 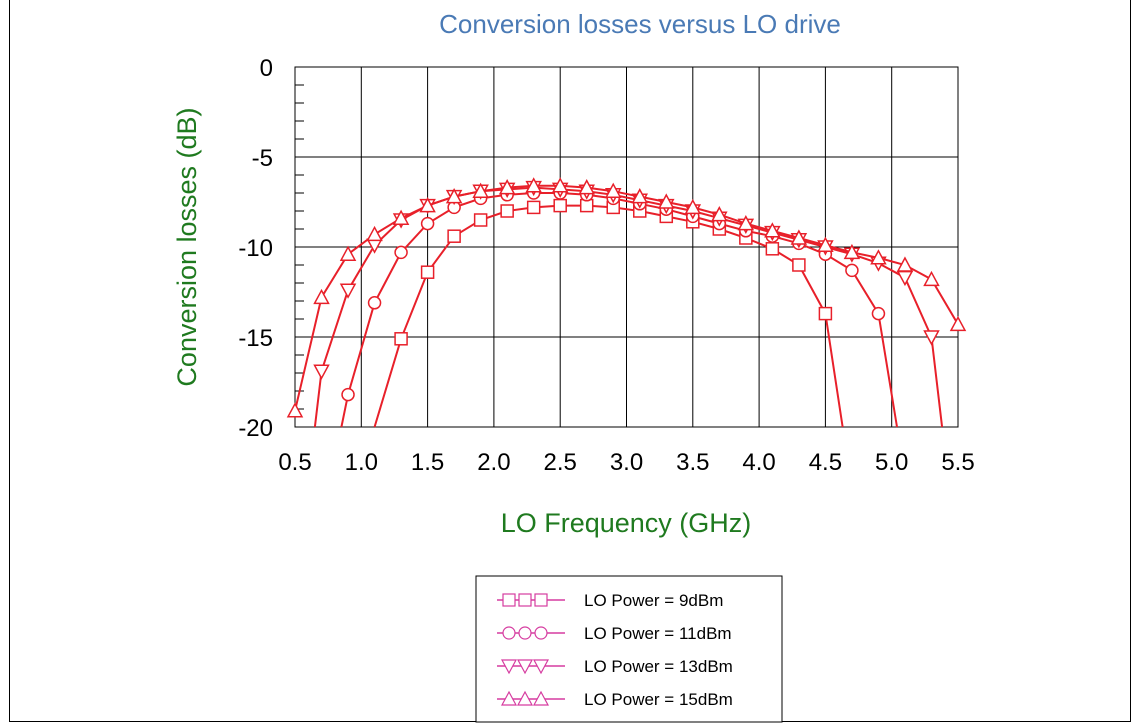 What do you see at coordinates (825, 462) in the screenshot?
I see `x-tick-label: 4.5` at bounding box center [825, 462].